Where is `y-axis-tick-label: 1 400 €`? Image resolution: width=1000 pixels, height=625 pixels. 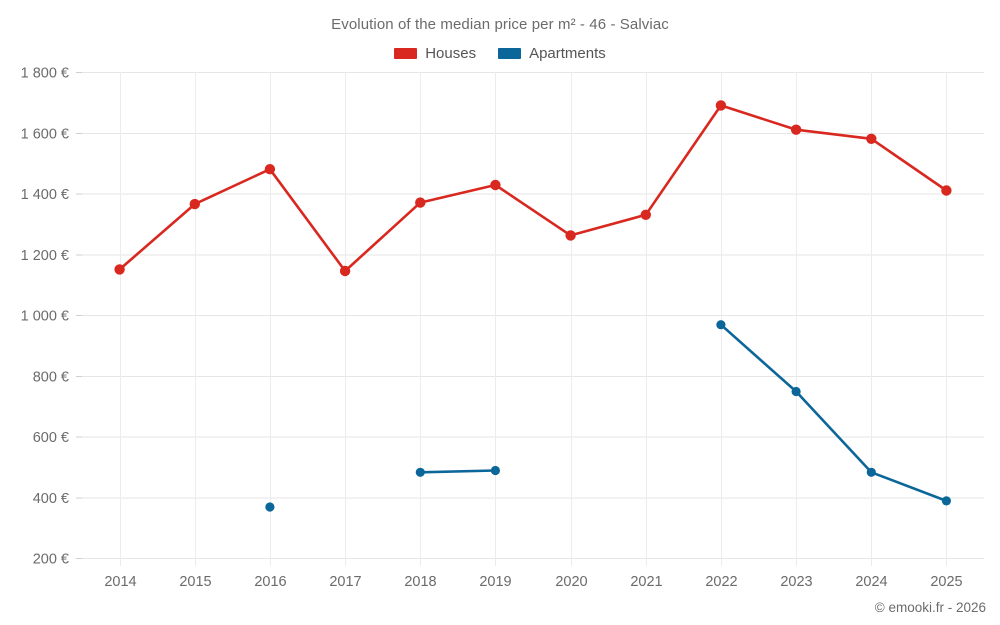
y-axis-tick-label: 1 400 € is located at coordinates (45, 195).